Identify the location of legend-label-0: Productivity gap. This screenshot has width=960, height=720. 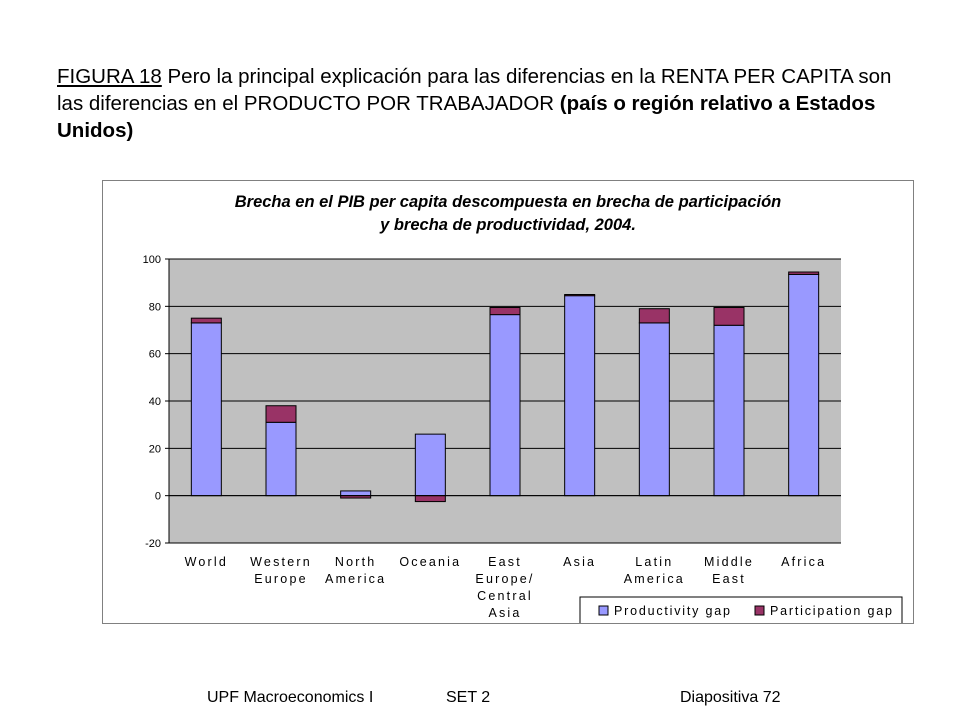
(673, 611).